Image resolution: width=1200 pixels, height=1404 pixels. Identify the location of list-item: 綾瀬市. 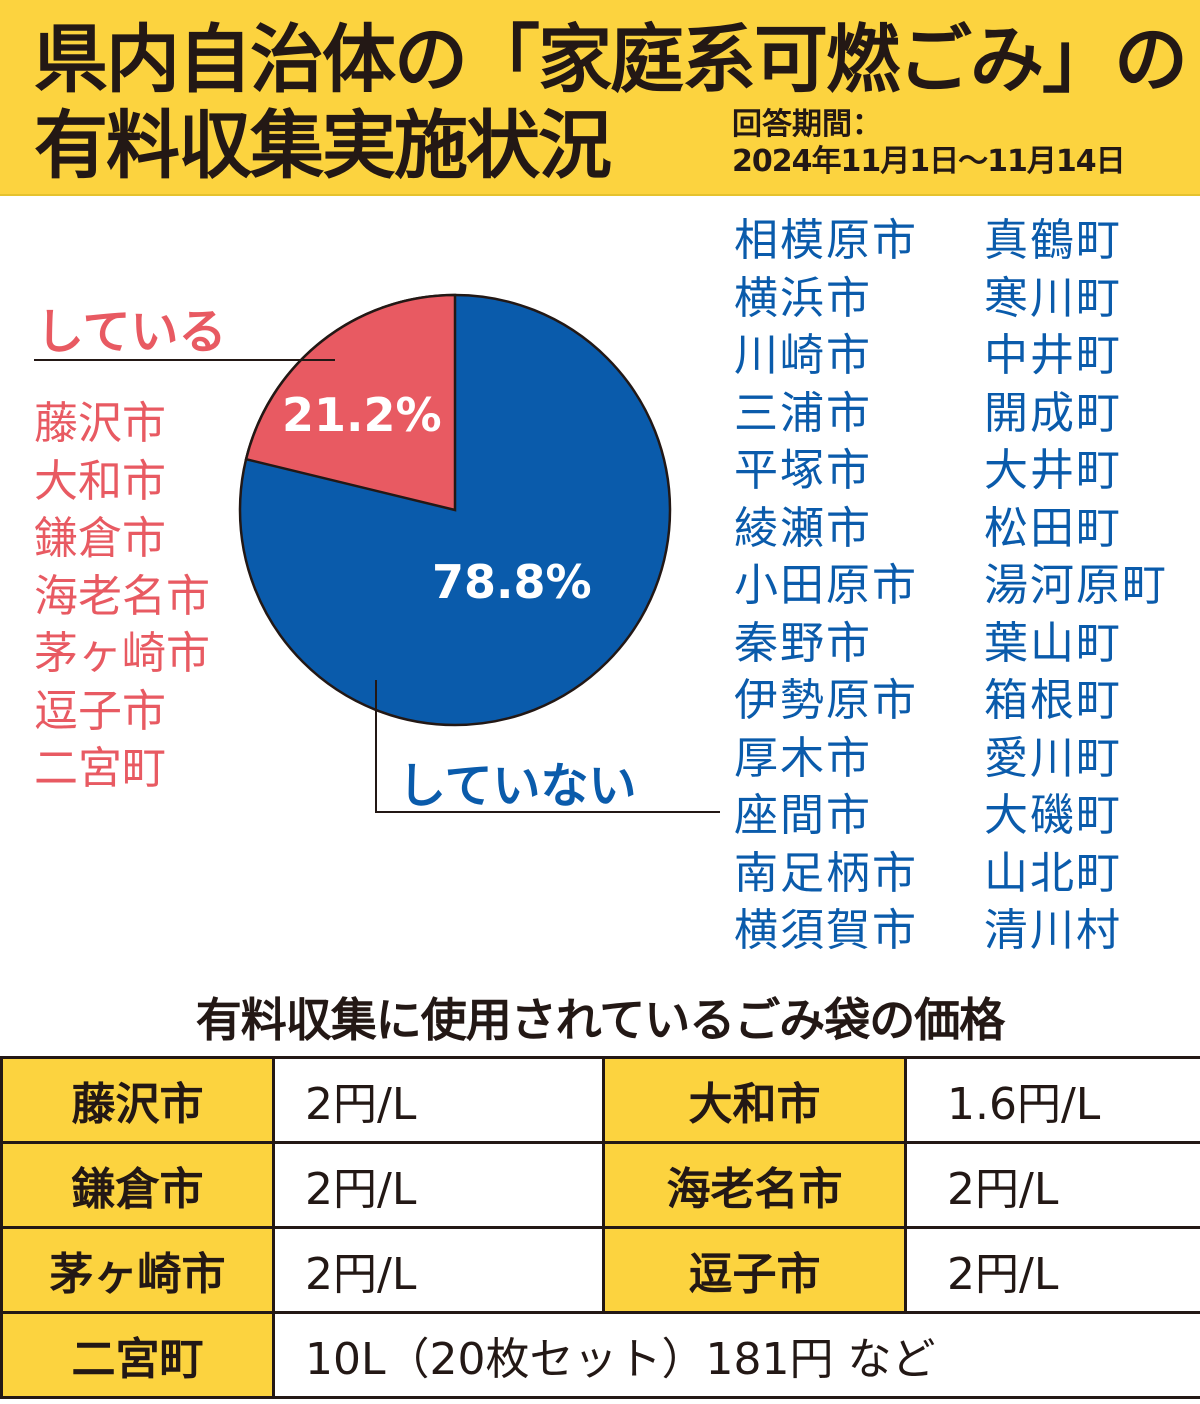
(803, 528).